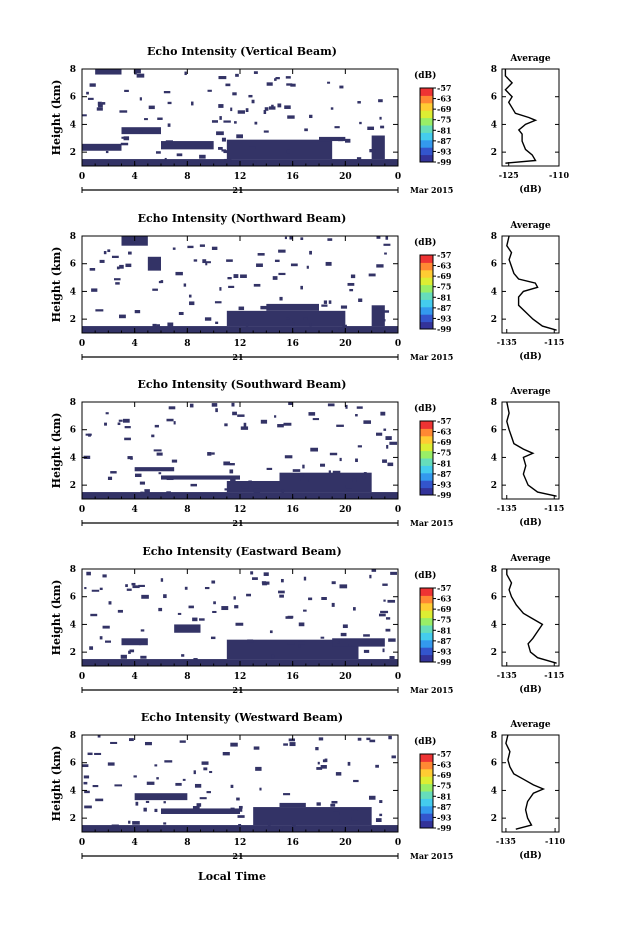 This screenshot has width=618, height=929. What do you see at coordinates (426, 458) in the screenshot?
I see `colorbar-frame` at bounding box center [426, 458].